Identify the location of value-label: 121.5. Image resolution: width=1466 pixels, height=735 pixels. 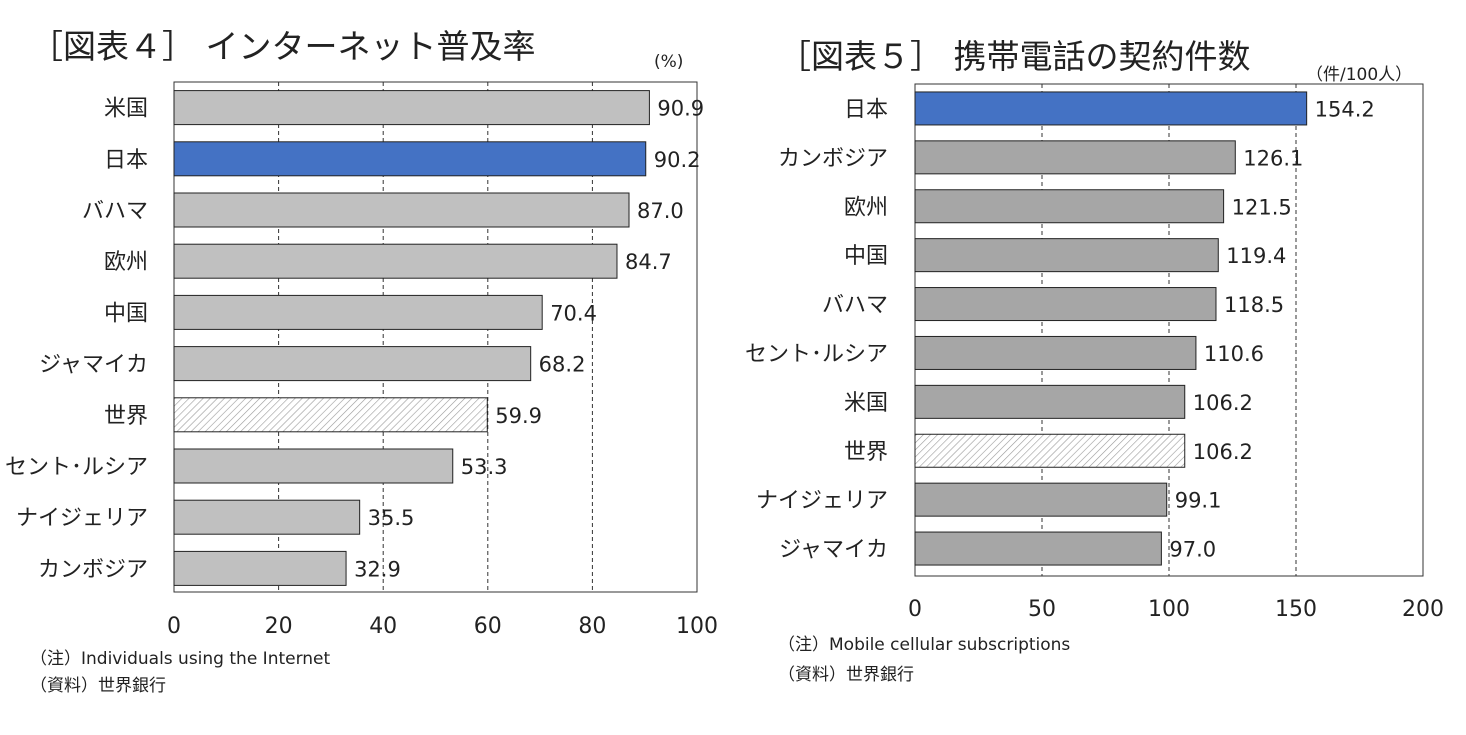
(1262, 207).